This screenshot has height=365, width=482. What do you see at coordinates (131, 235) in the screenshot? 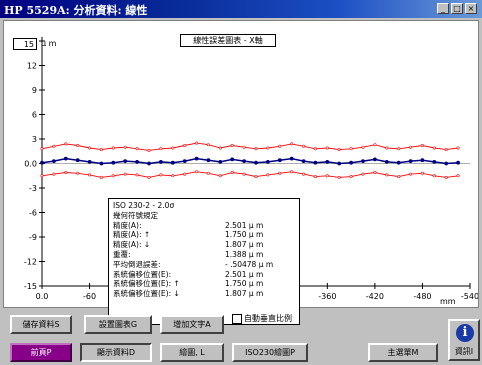
I see `legend-row-label: 精度(A): ↑` at bounding box center [131, 235].